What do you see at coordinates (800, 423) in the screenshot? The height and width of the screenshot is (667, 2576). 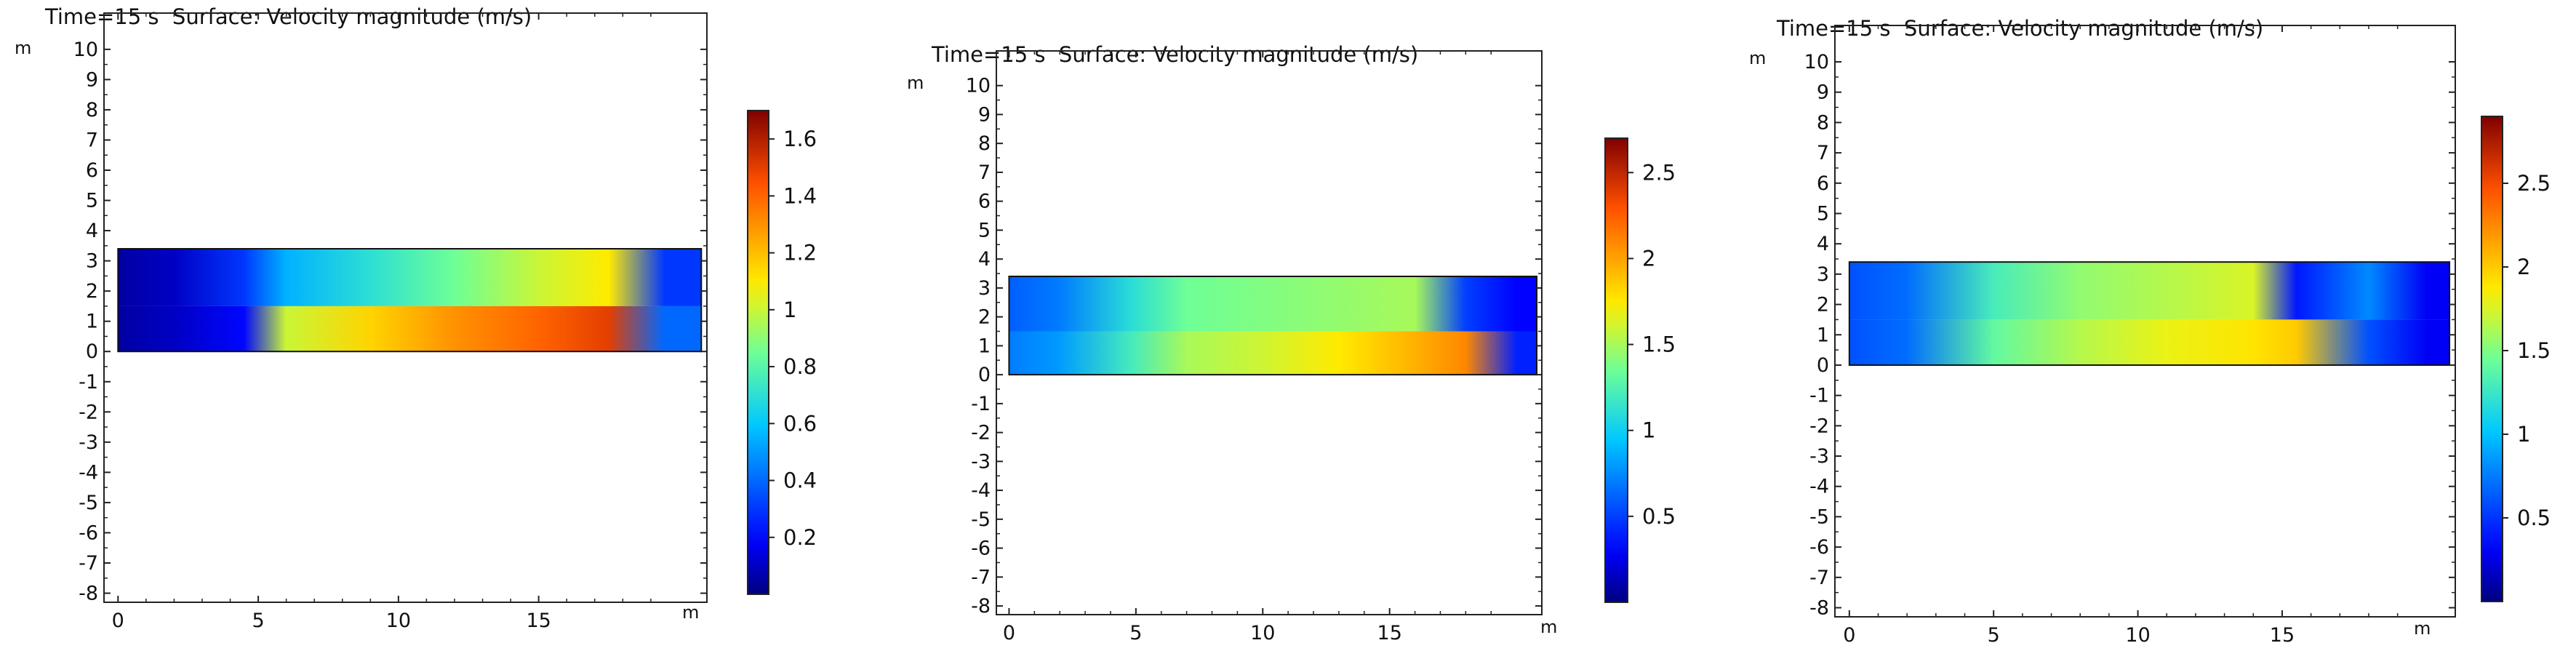 I see `colorbar-tick-label: 0.6` at bounding box center [800, 423].